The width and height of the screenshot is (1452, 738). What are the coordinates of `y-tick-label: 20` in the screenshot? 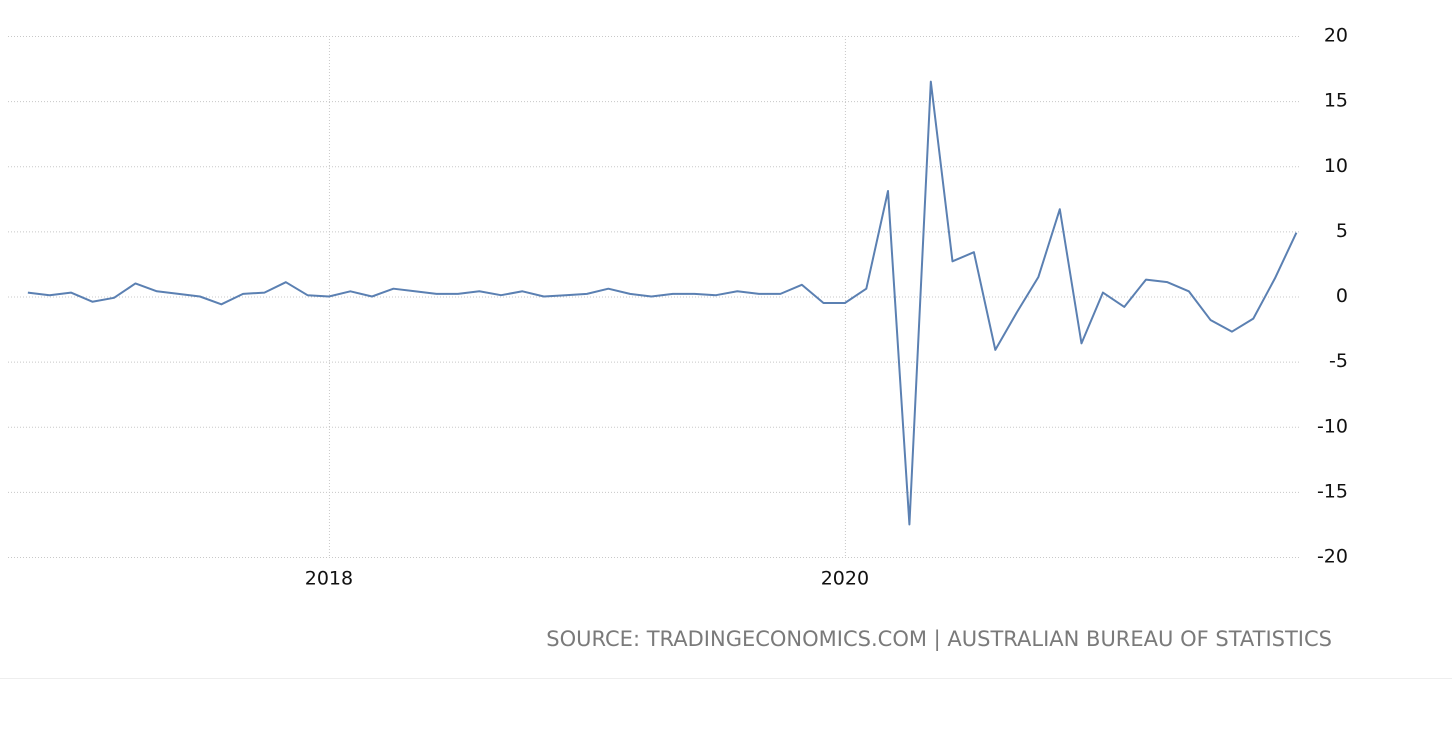 It's located at (1336, 36).